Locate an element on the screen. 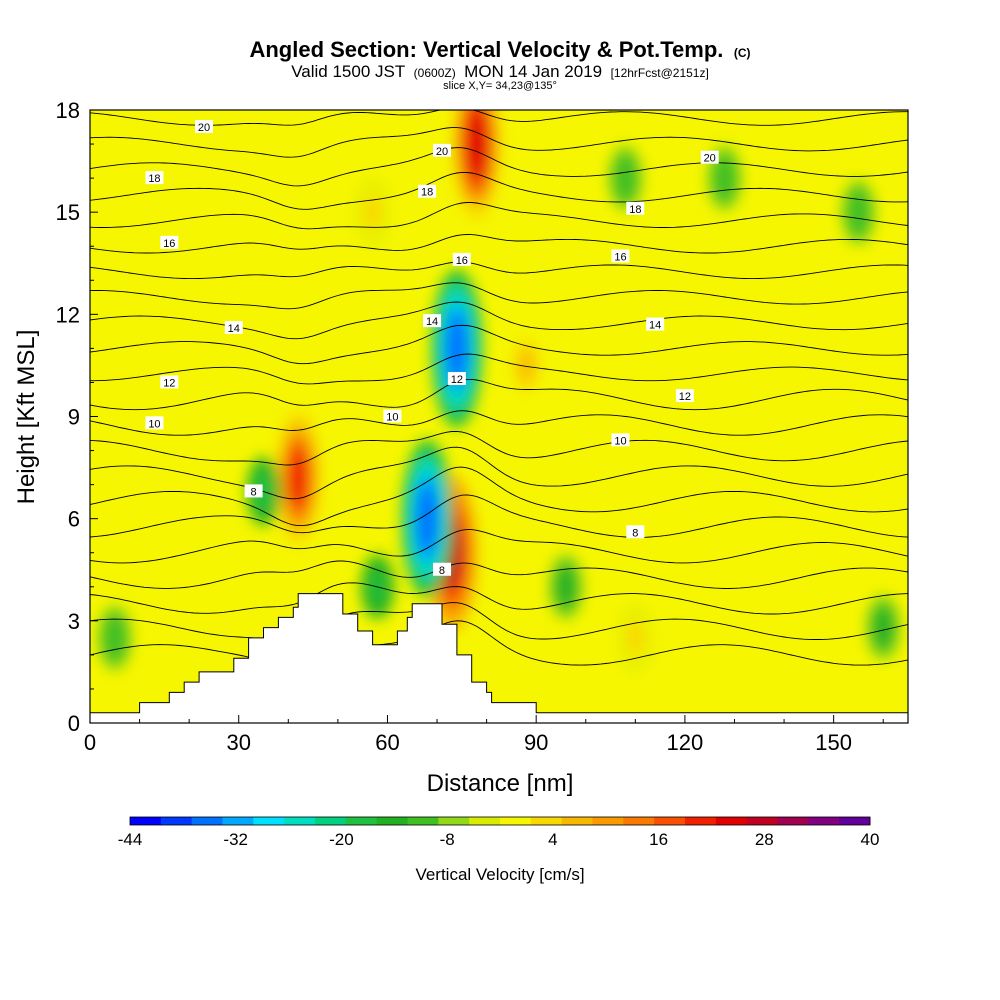 Image resolution: width=1000 pixels, height=1000 pixels. y-axis-ticks: 0 3 6 9 12 15 18 is located at coordinates (77, 417).